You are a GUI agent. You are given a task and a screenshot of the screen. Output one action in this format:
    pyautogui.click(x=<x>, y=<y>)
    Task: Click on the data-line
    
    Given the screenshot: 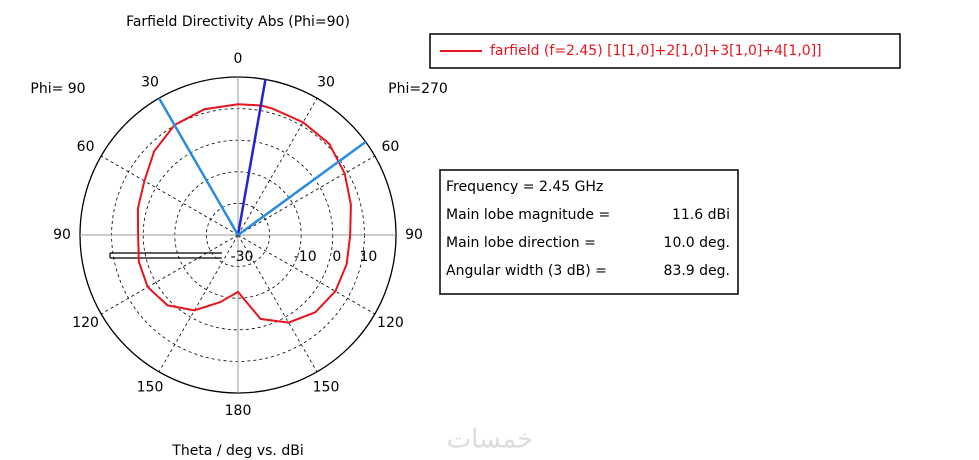 What is the action you would take?
    pyautogui.click(x=244, y=213)
    